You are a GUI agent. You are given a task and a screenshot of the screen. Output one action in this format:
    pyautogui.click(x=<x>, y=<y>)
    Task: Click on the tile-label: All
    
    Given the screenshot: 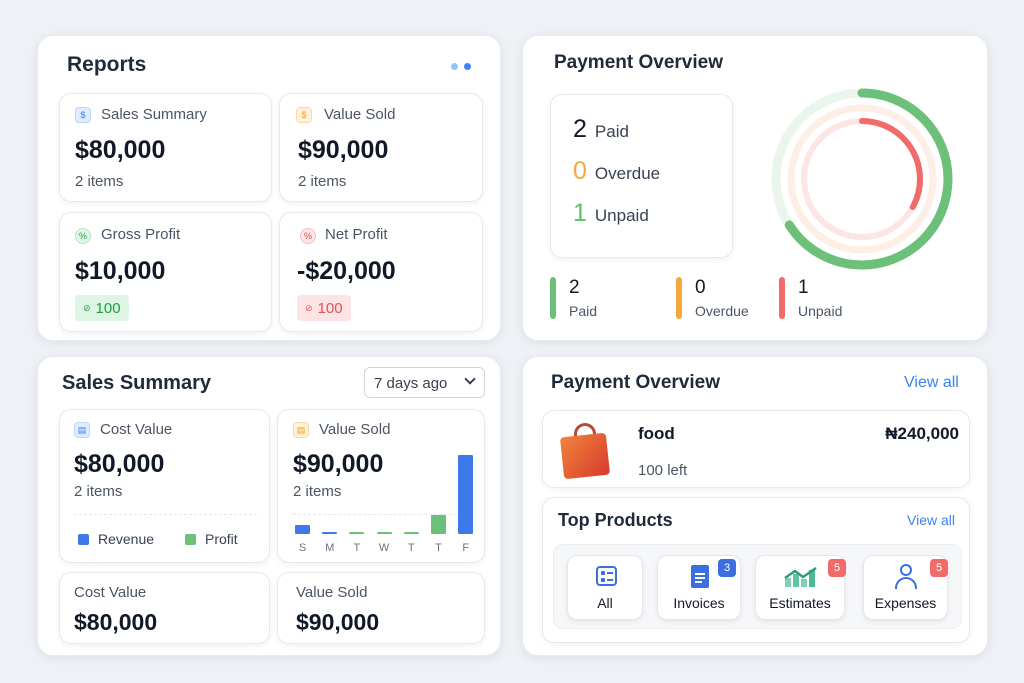 What is the action you would take?
    pyautogui.click(x=605, y=603)
    